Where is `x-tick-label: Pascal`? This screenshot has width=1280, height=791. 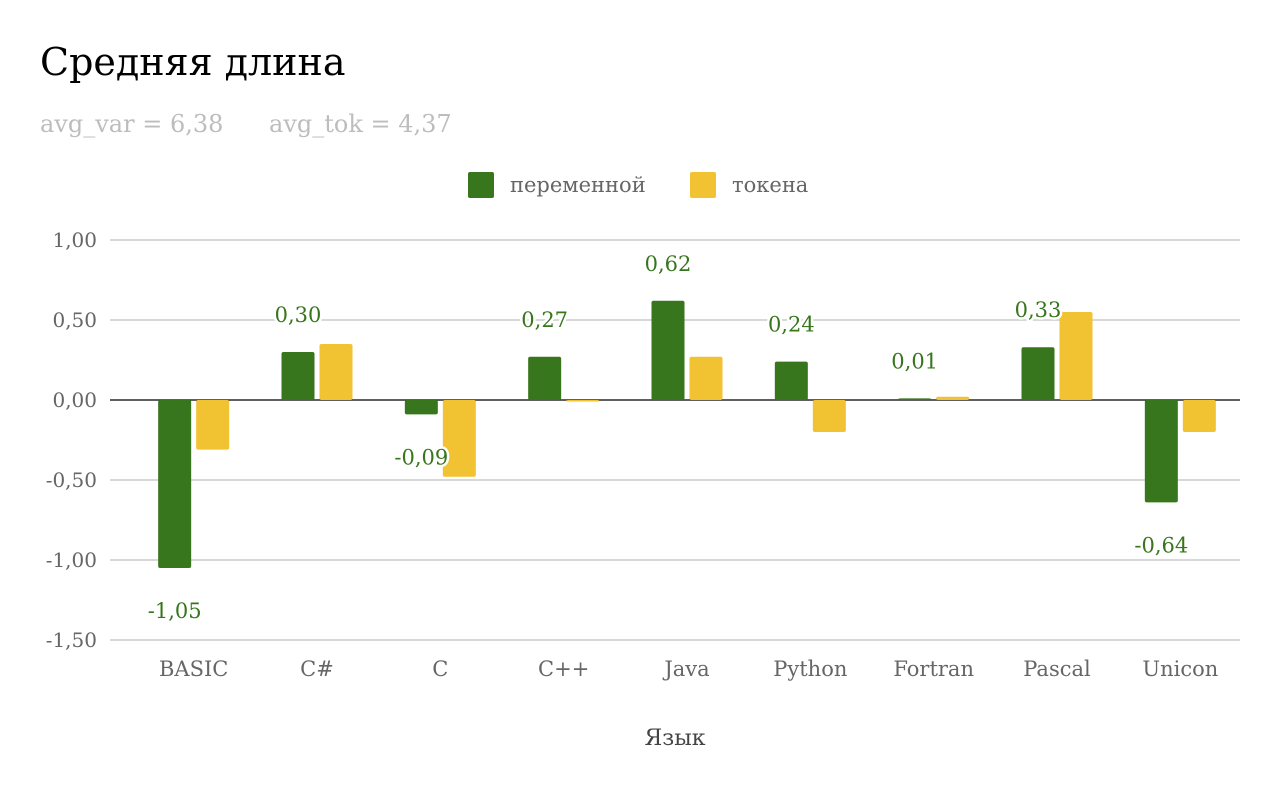 x-tick-label: Pascal is located at coordinates (1057, 669).